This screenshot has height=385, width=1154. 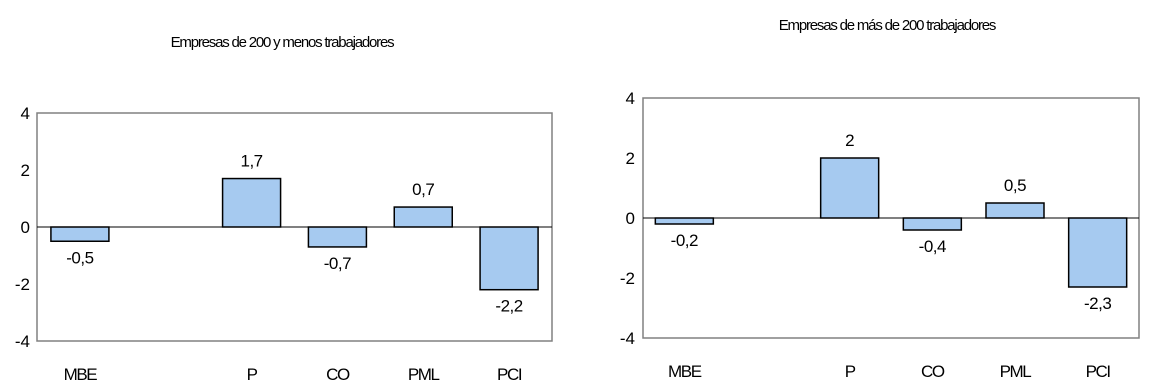 I want to click on data-label: 0,5, so click(x=1015, y=185).